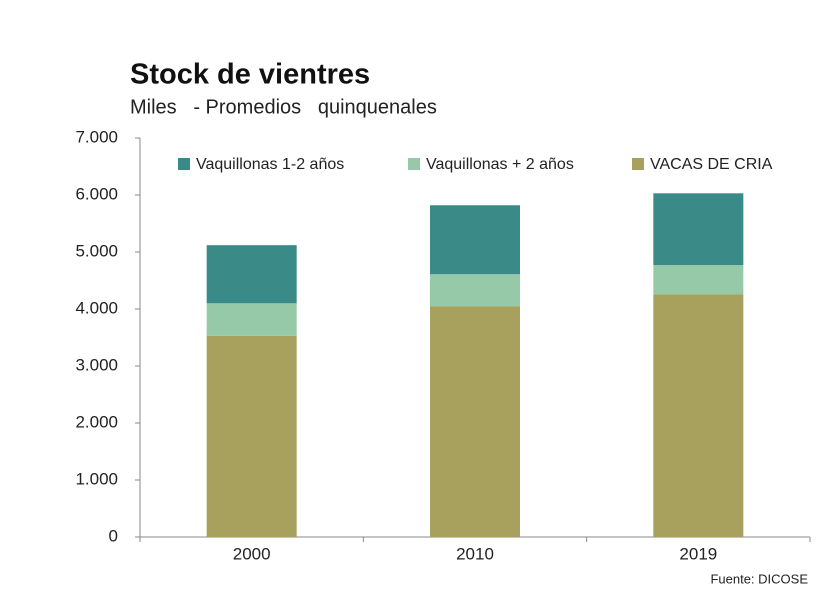 Image resolution: width=840 pixels, height=599 pixels. I want to click on source-note: Fuente: DICOSE, so click(759, 578).